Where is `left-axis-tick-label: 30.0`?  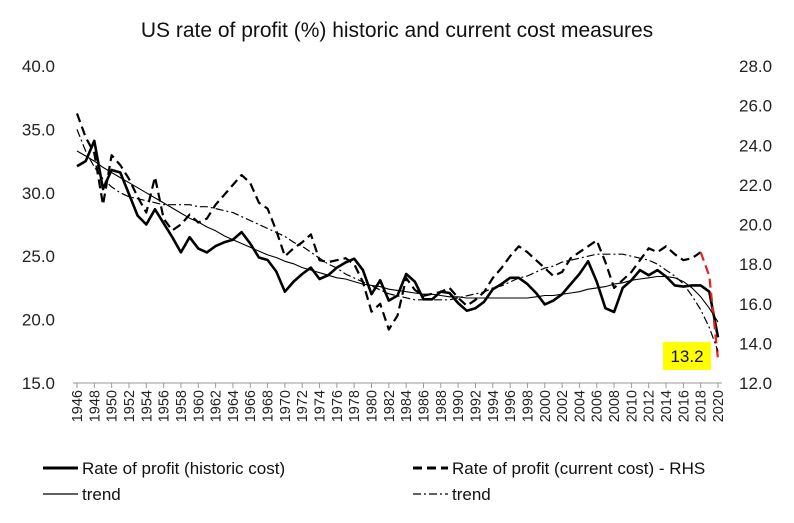 left-axis-tick-label: 30.0 is located at coordinates (38, 193).